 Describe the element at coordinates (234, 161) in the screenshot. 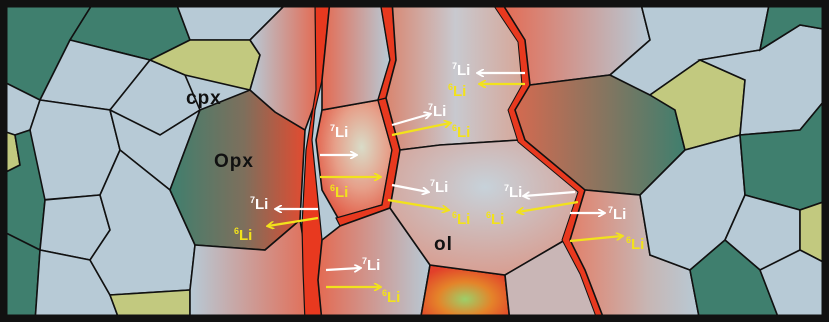

I see `label-opx: Opx` at that location.